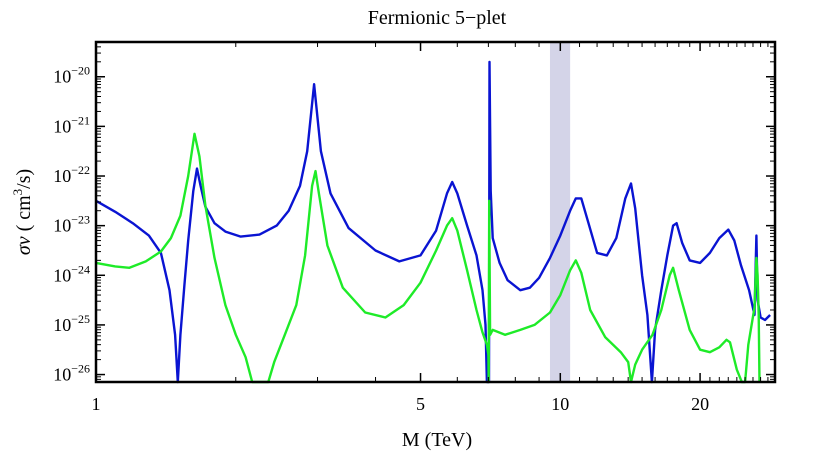  I want to click on x-tick-label: 5, so click(420, 404).